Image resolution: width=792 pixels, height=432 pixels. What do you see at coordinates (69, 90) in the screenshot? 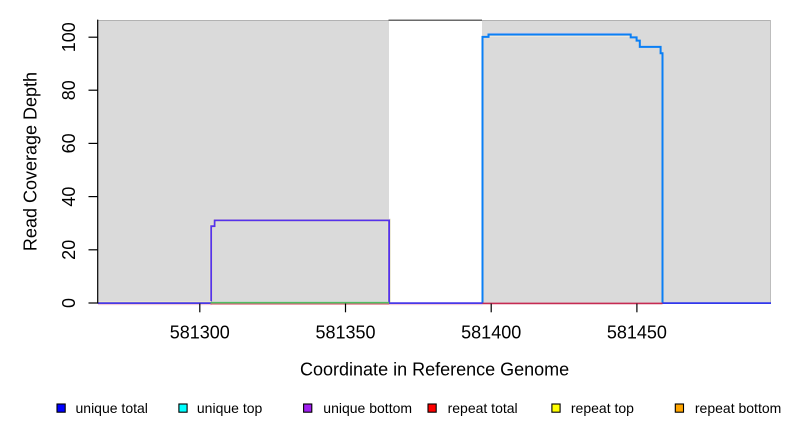
I see `svg-text: 80` at bounding box center [69, 90].